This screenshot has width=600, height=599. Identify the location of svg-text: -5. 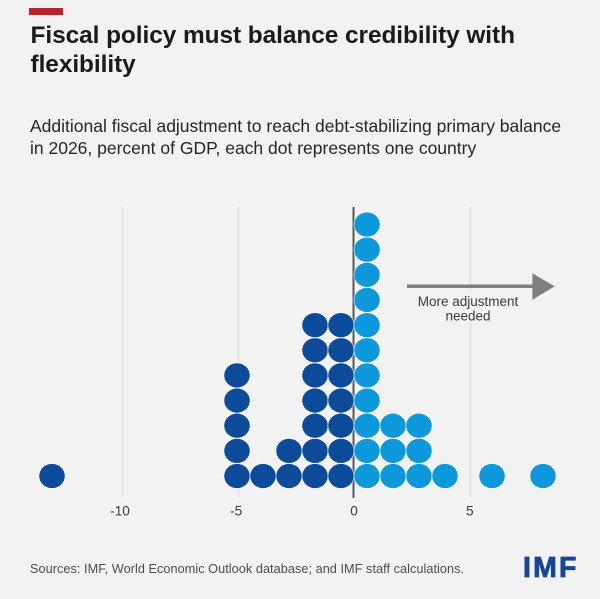
(236, 511).